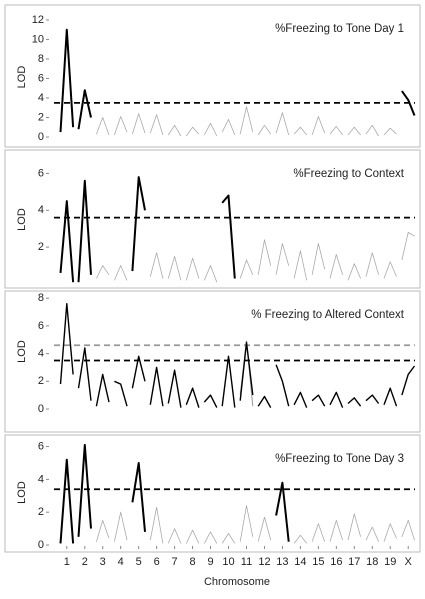  Describe the element at coordinates (175, 562) in the screenshot. I see `x-tick-label: 7` at that location.